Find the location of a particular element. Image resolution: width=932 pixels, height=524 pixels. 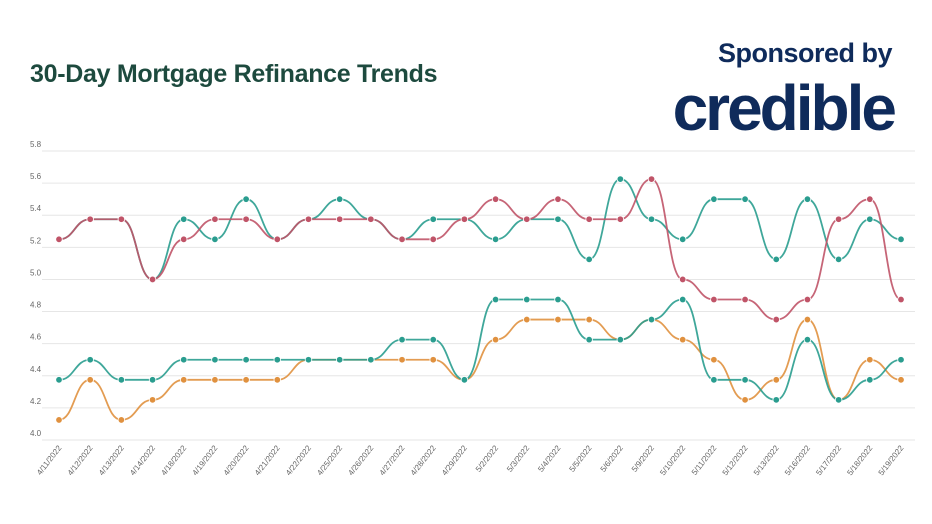

x-tick-label: 5/11/2022 is located at coordinates (704, 460).